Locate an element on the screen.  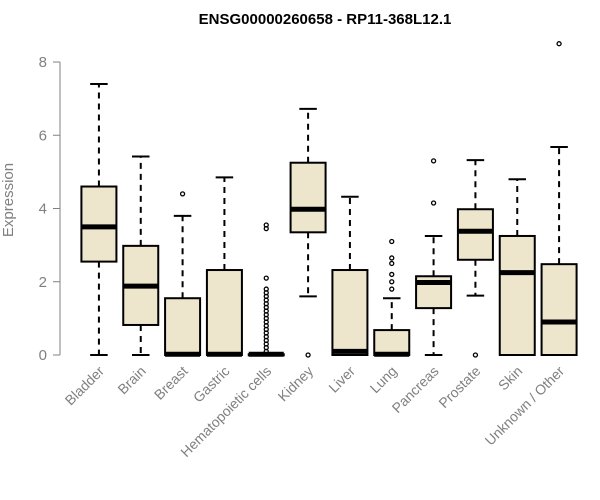
x-tick-label: Brain is located at coordinates (131, 380).